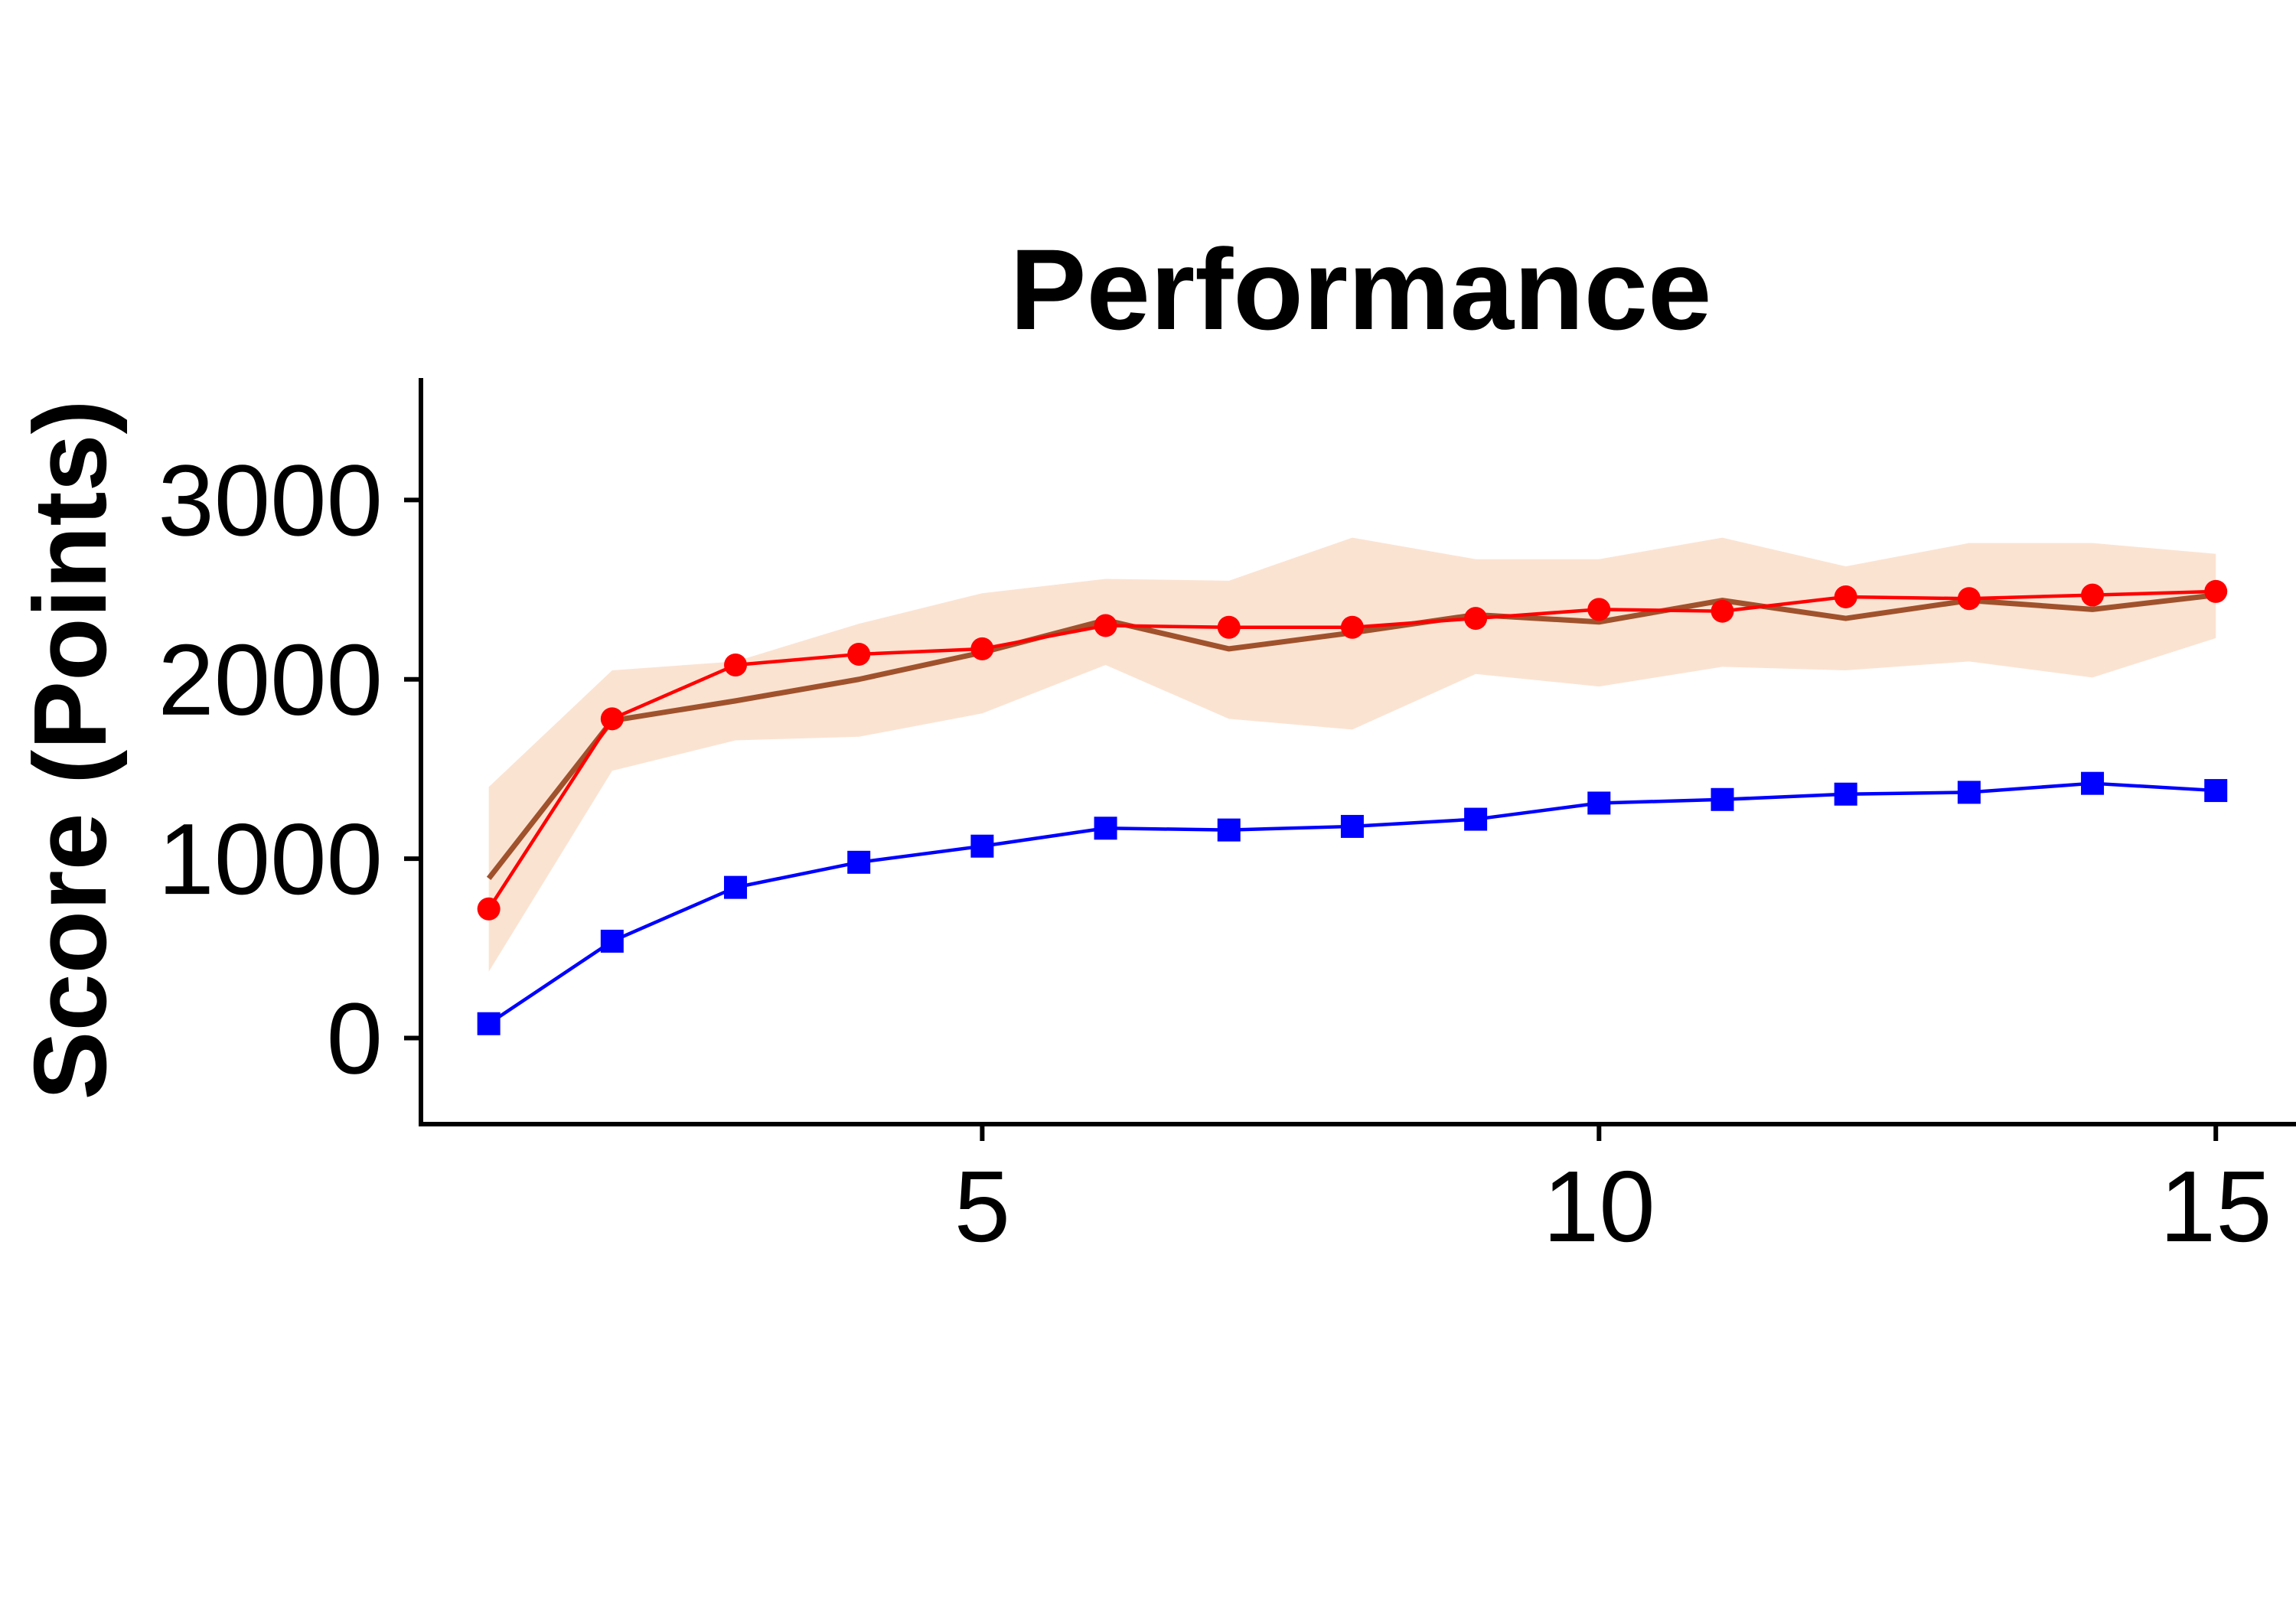  I want to click on y-axis-label: Score (Points), so click(70, 750).